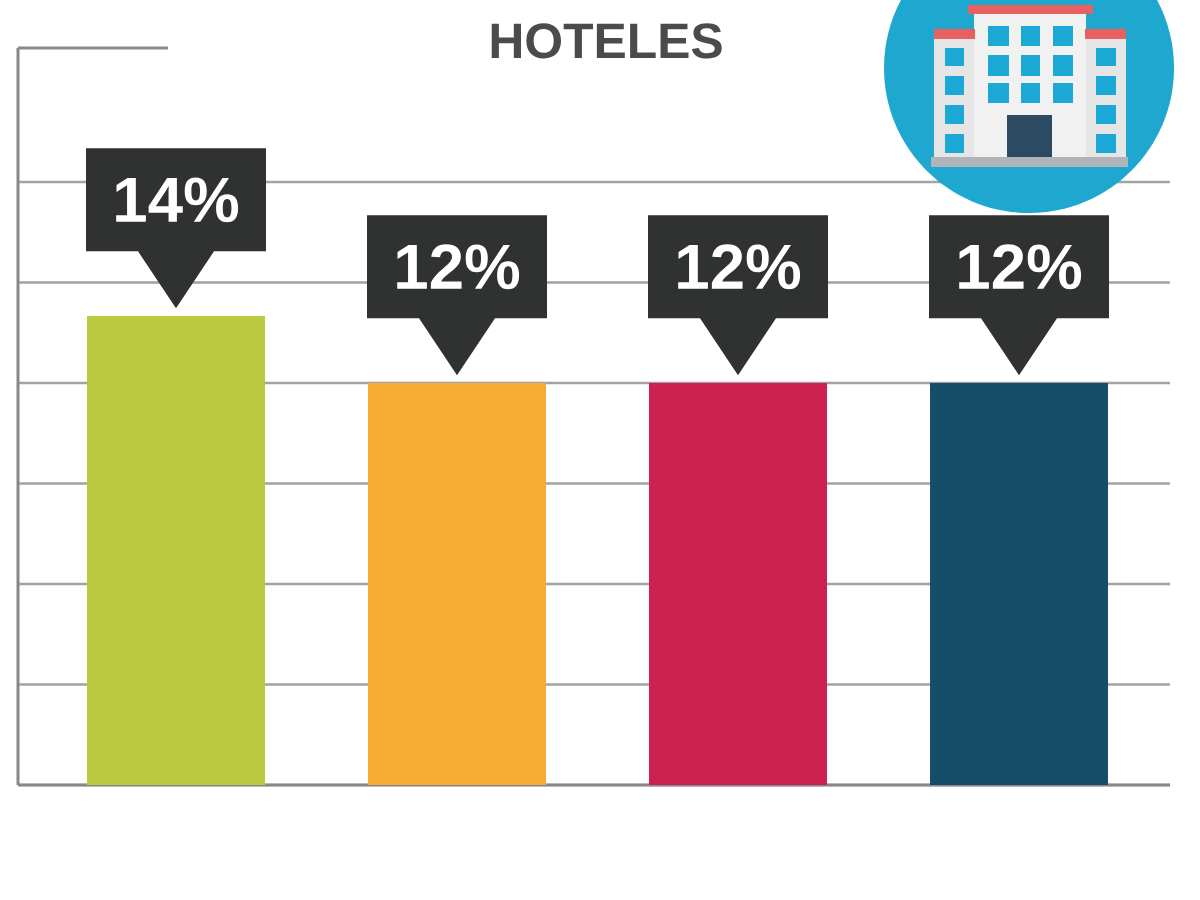 The height and width of the screenshot is (900, 1200). Describe the element at coordinates (606, 41) in the screenshot. I see `chart-title: HOTELES` at that location.